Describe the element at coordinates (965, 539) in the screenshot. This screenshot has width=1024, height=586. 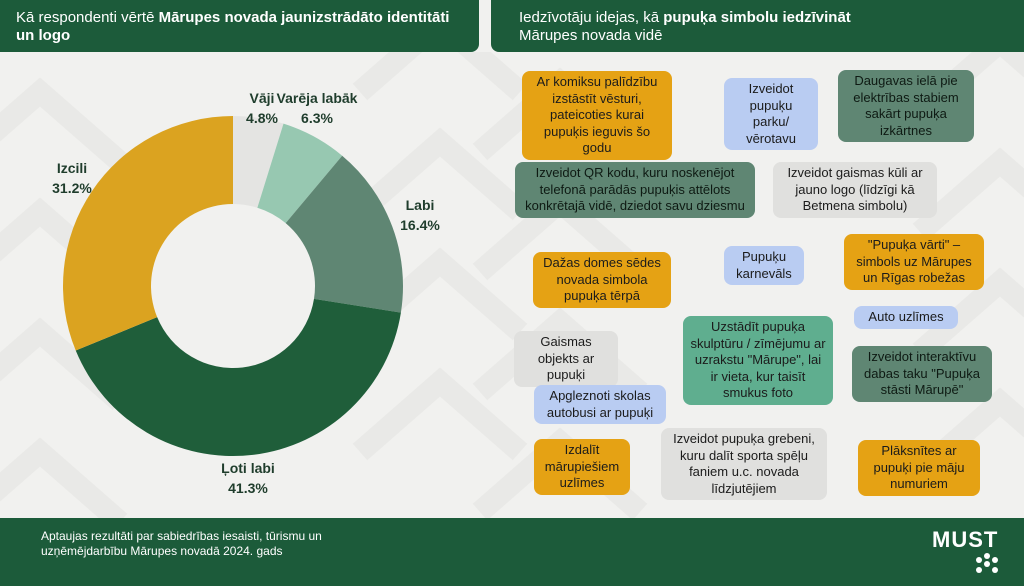
I see `logo-text: MUST` at that location.